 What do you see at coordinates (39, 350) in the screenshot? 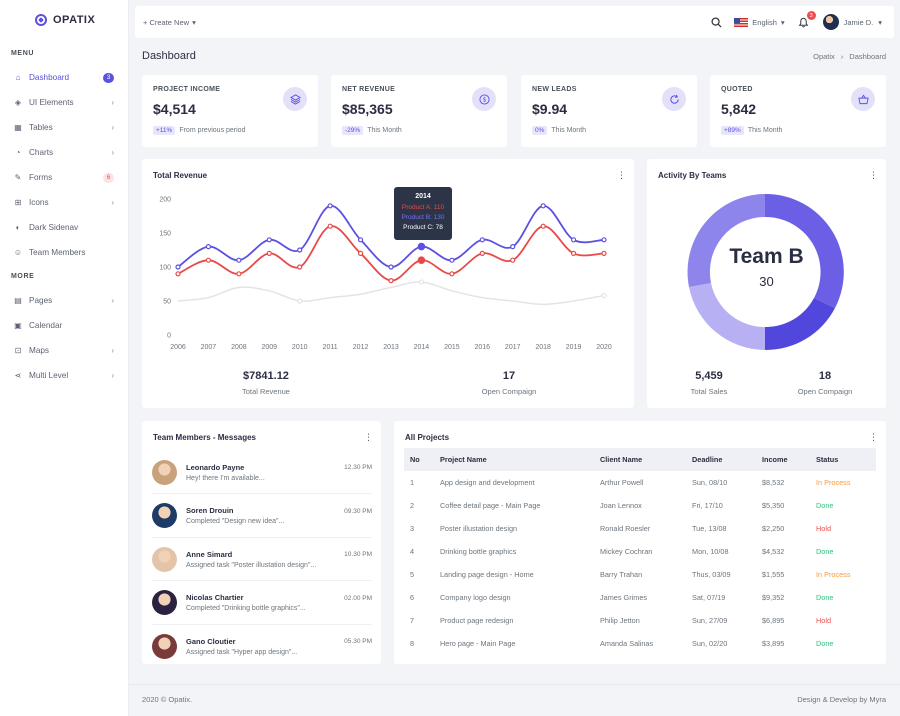
I see `sidebar-item-label: Maps` at bounding box center [39, 350].